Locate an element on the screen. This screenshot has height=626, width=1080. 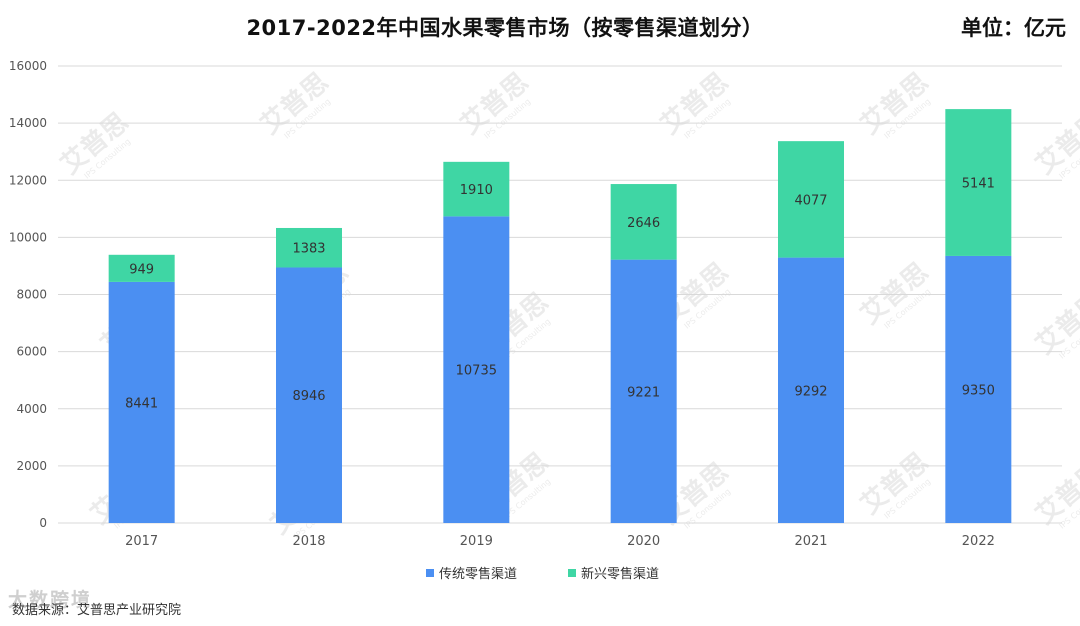
data-label-emerging: 2646 is located at coordinates (643, 223).